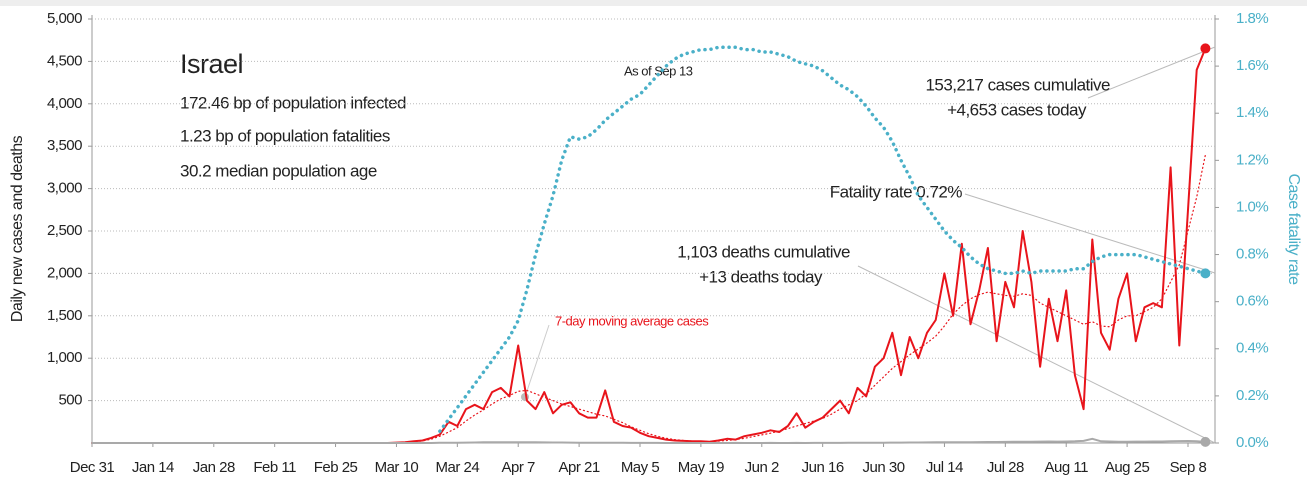  I want to click on x-tick-label: Mar 24, so click(457, 467).